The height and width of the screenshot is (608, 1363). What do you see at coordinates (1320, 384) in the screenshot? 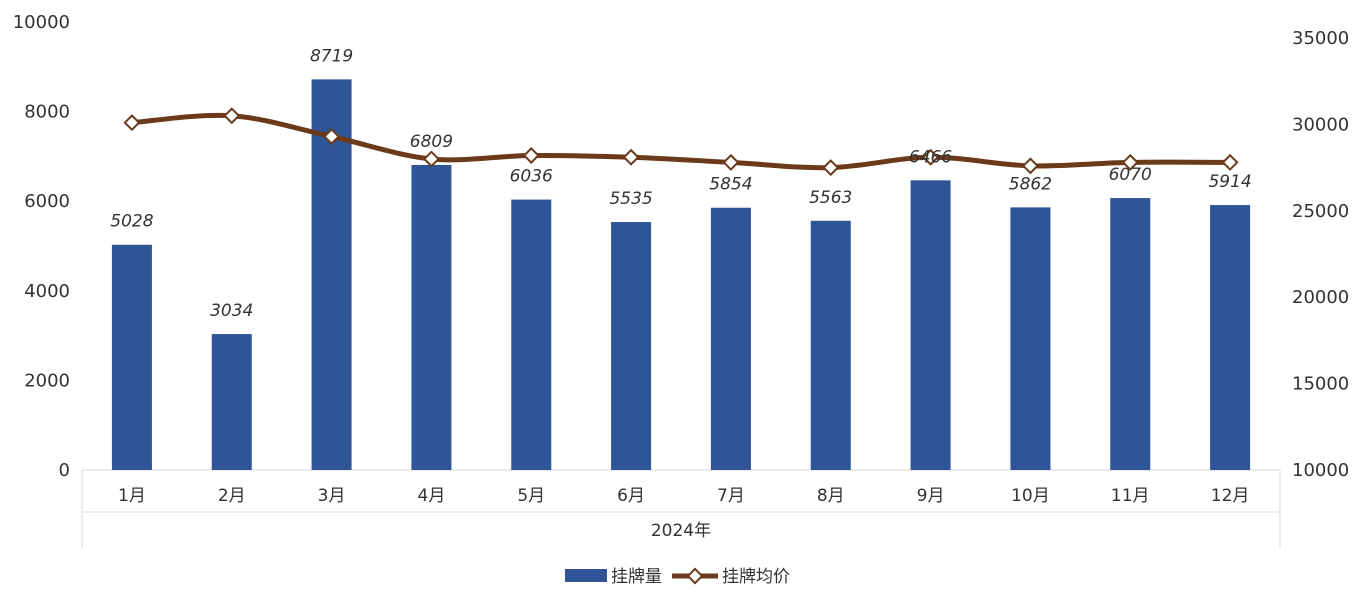
I see `right-tick-label: 15000` at bounding box center [1320, 384].